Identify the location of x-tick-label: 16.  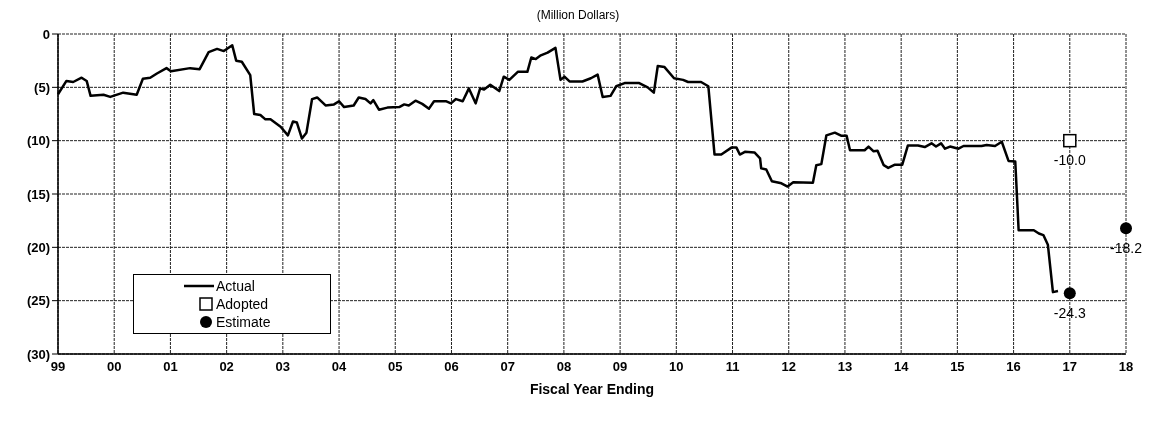
(1013, 367).